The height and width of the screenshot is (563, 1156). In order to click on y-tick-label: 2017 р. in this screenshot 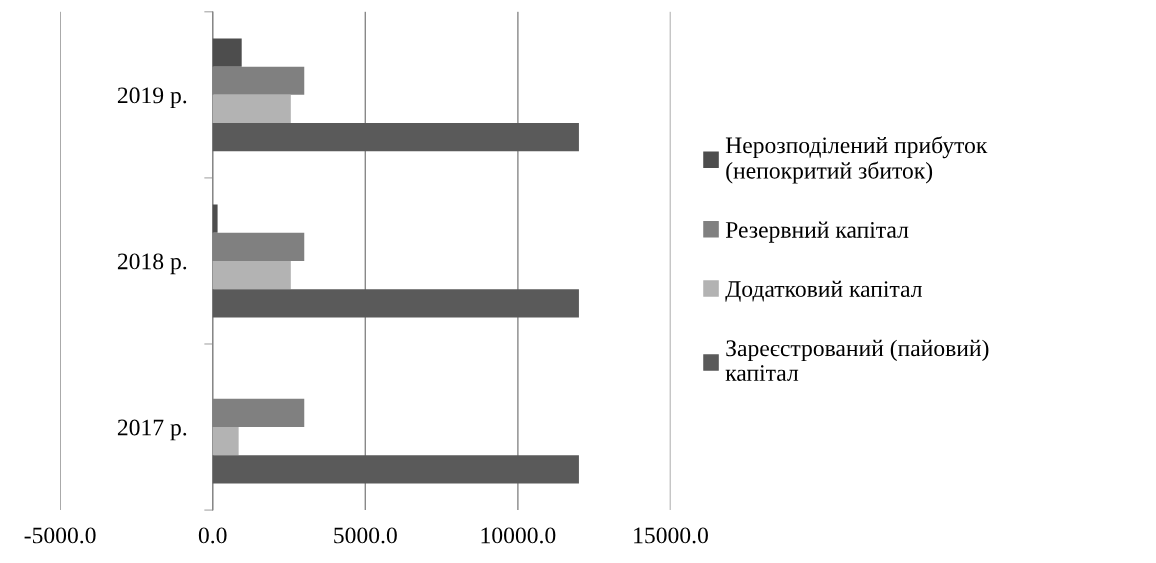, I will do `click(152, 430)`.